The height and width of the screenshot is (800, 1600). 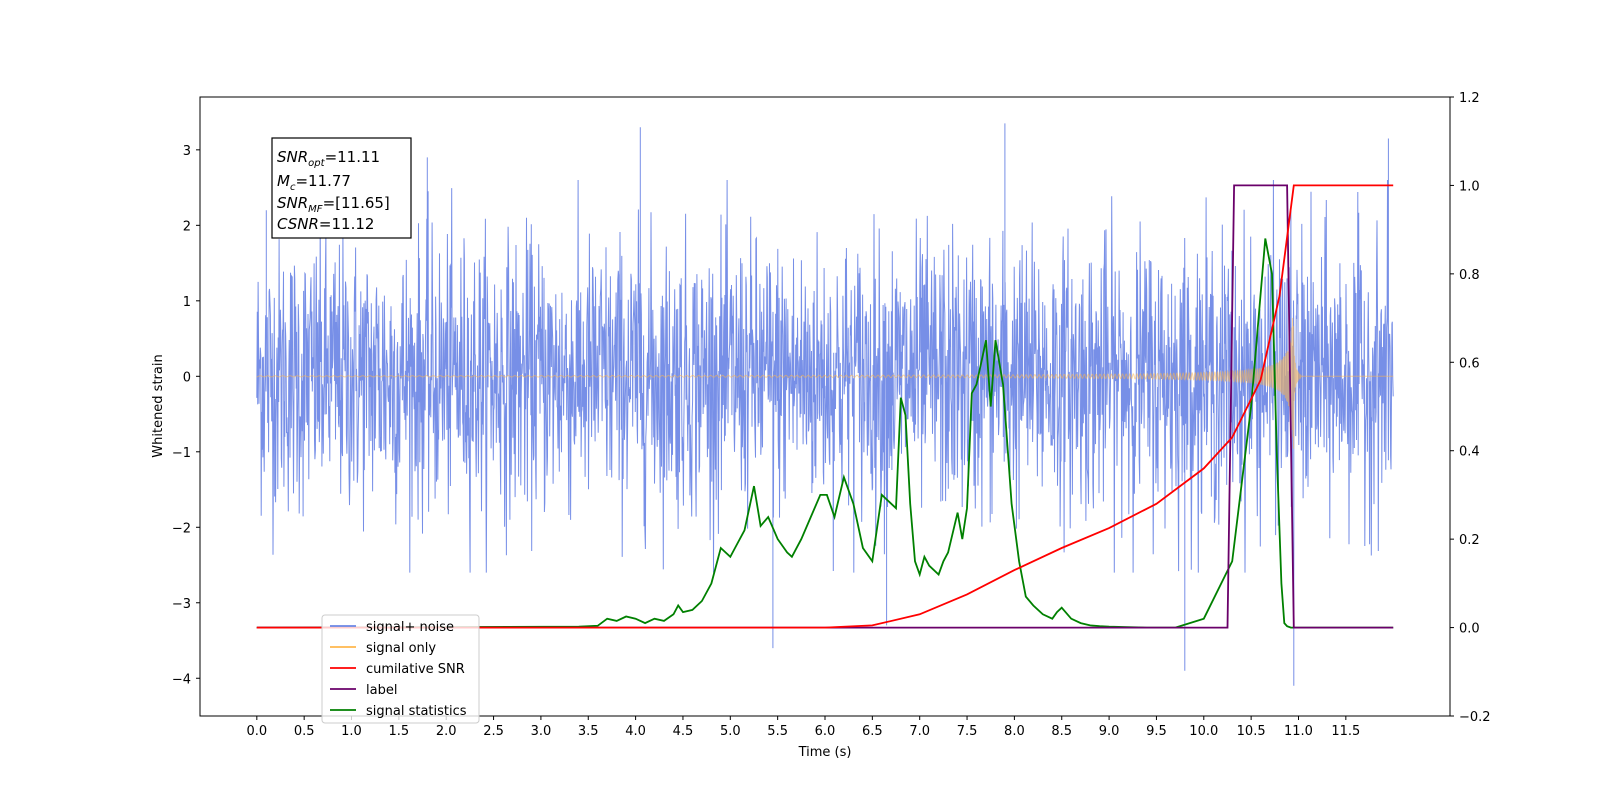 What do you see at coordinates (410, 627) in the screenshot?
I see `legend-label-signal-noise: signal+ noise` at bounding box center [410, 627].